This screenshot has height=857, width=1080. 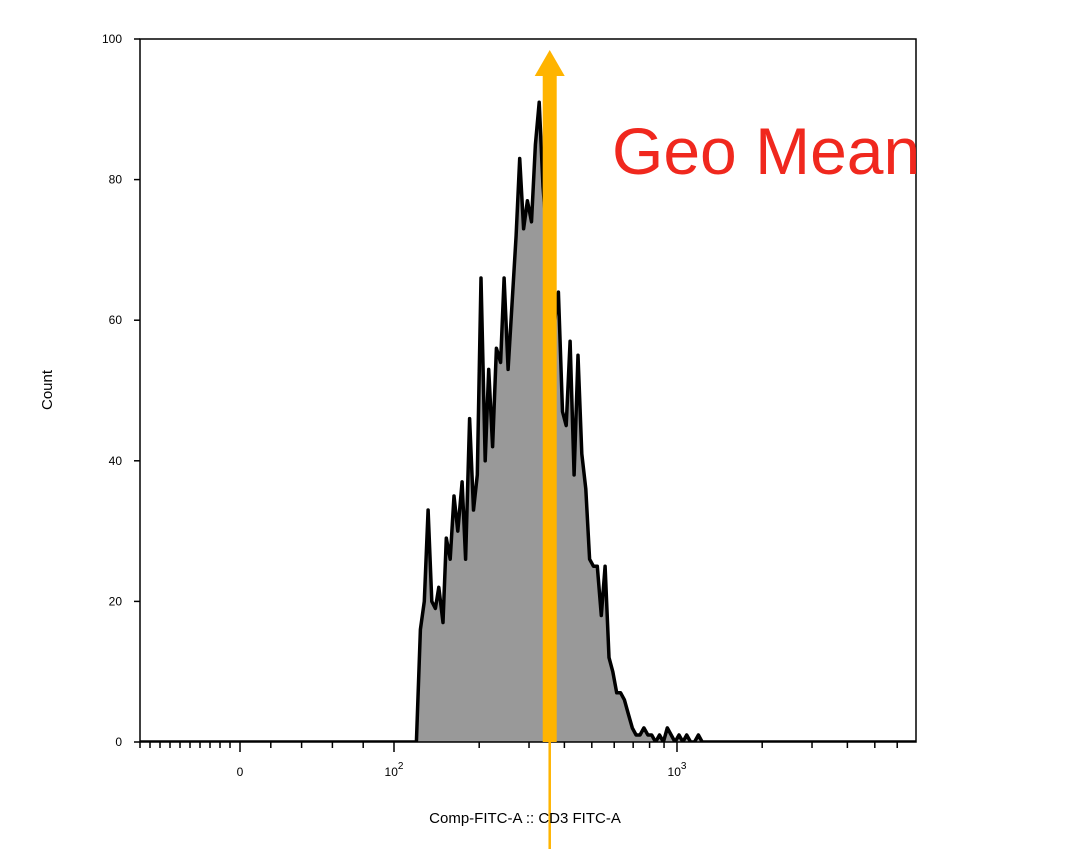 What do you see at coordinates (47, 389) in the screenshot?
I see `y-axis-title: Count` at bounding box center [47, 389].